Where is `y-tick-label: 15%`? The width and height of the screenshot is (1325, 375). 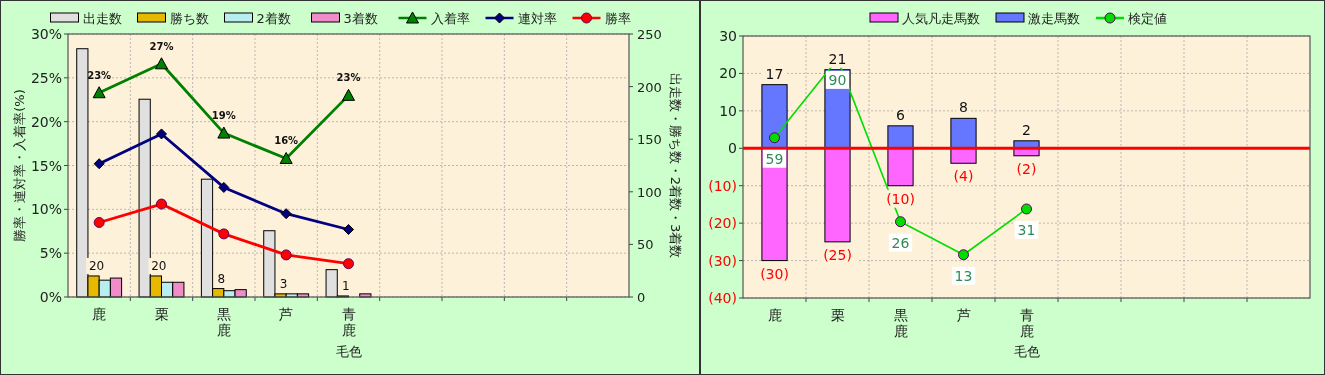
y-tick-label: 15% is located at coordinates (46, 165).